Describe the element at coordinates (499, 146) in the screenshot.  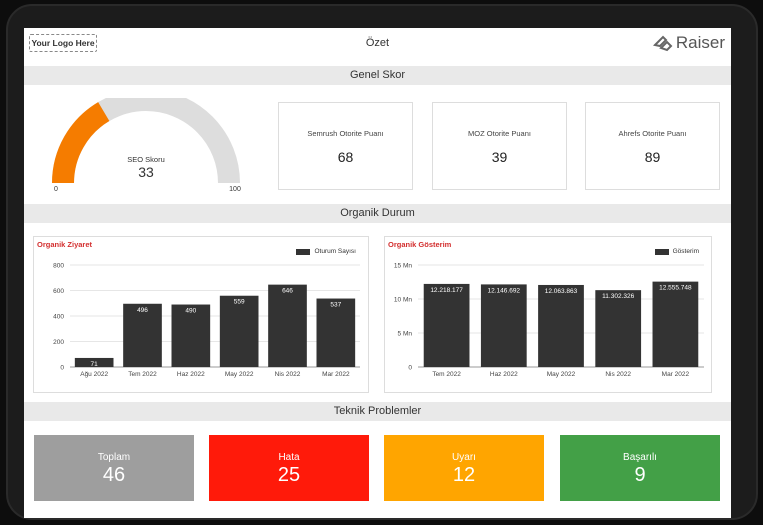
I see `kpi-moz: MOZ Otorite Puanı 39` at that location.